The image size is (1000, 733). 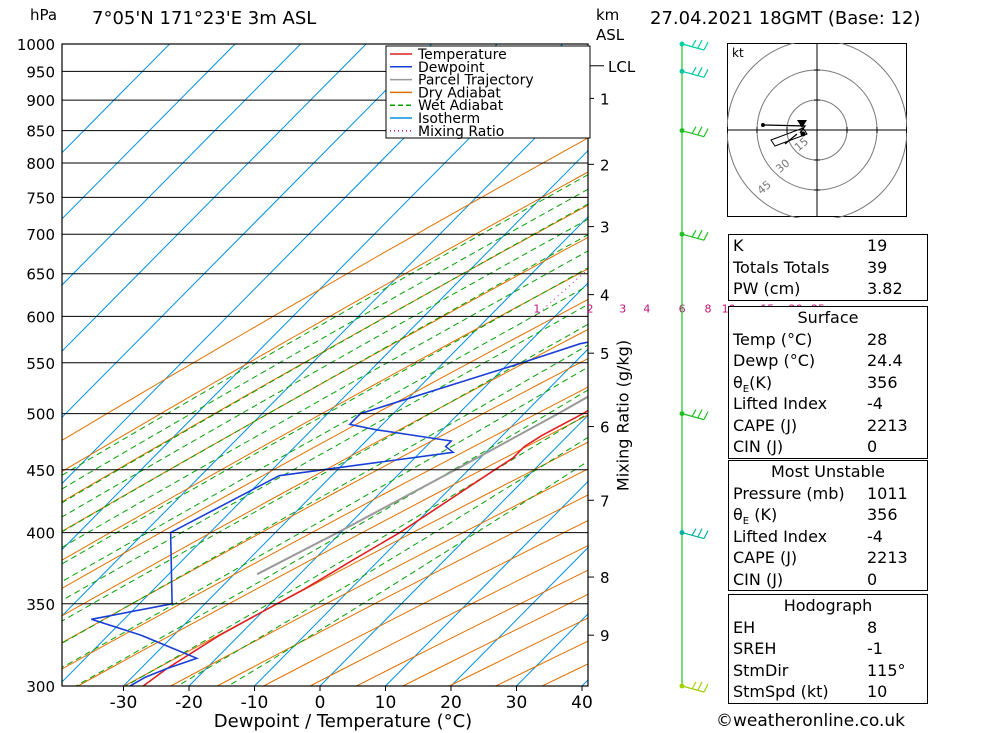 What do you see at coordinates (124, 703) in the screenshot?
I see `x-tick-label: -30` at bounding box center [124, 703].